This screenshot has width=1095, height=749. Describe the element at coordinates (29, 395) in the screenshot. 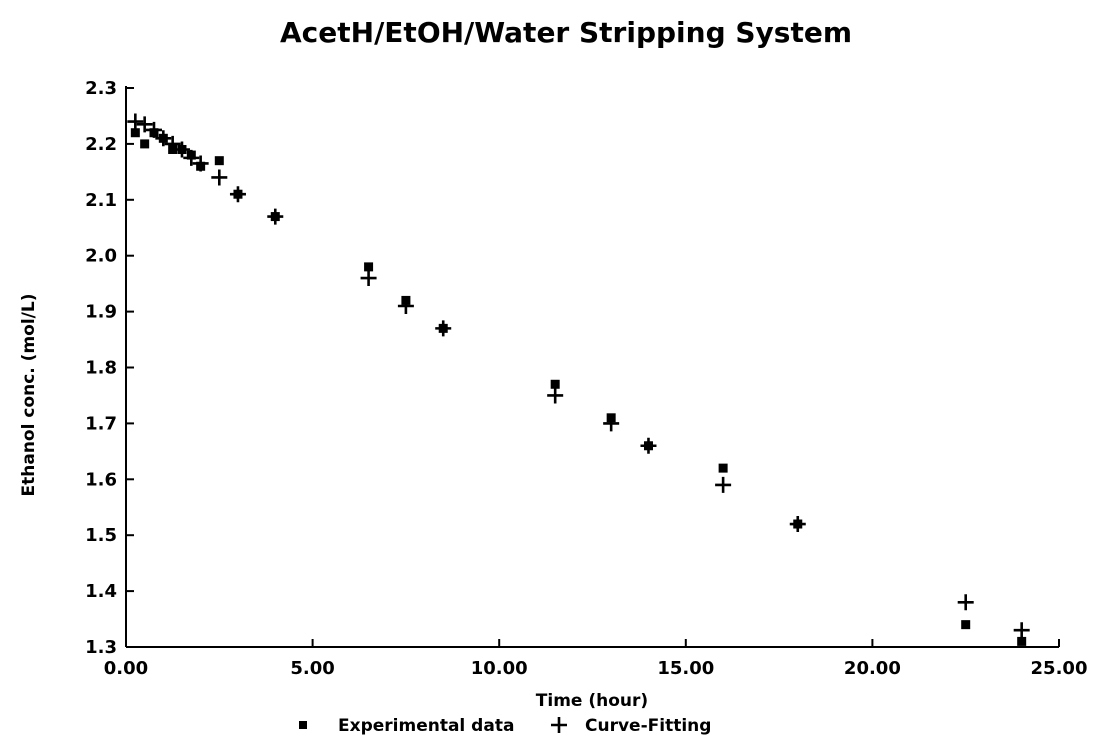

I see `y-axis-label: Ethanol conc. (mol/L)` at that location.